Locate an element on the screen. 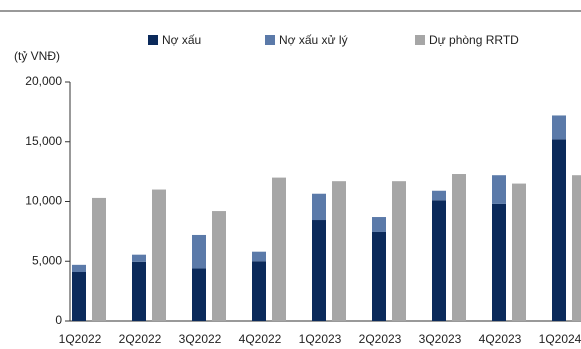 The height and width of the screenshot is (349, 581). y-axis-label: (tỷ VNĐ) is located at coordinates (37, 56).